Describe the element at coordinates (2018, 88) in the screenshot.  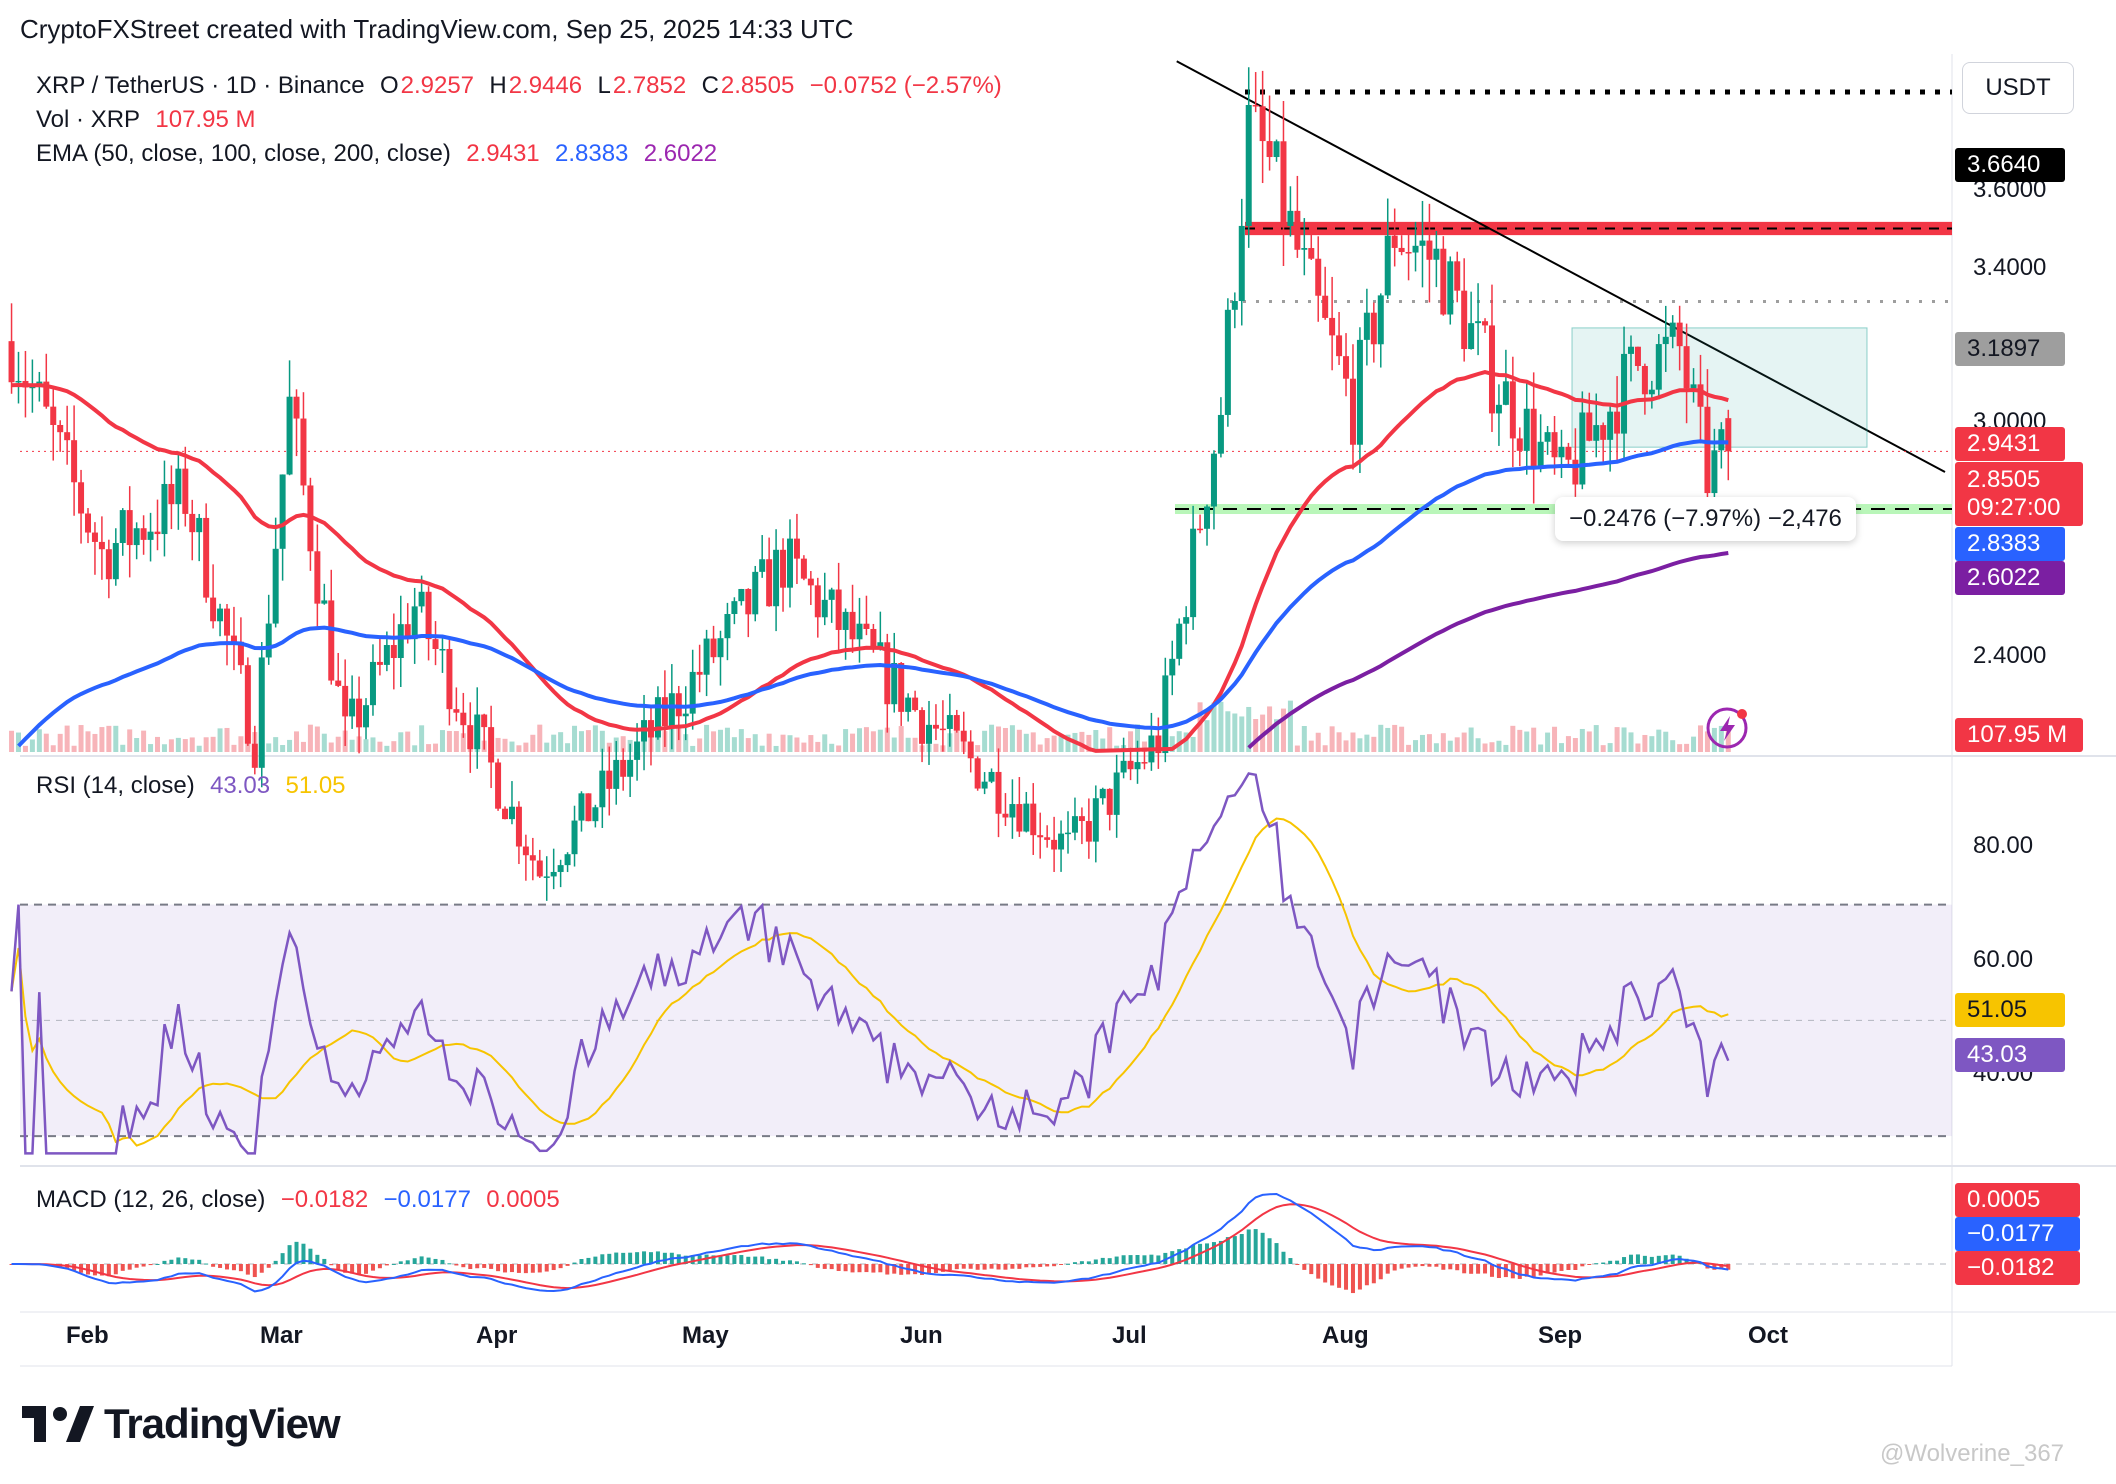
I see `currency-button: USDT` at that location.